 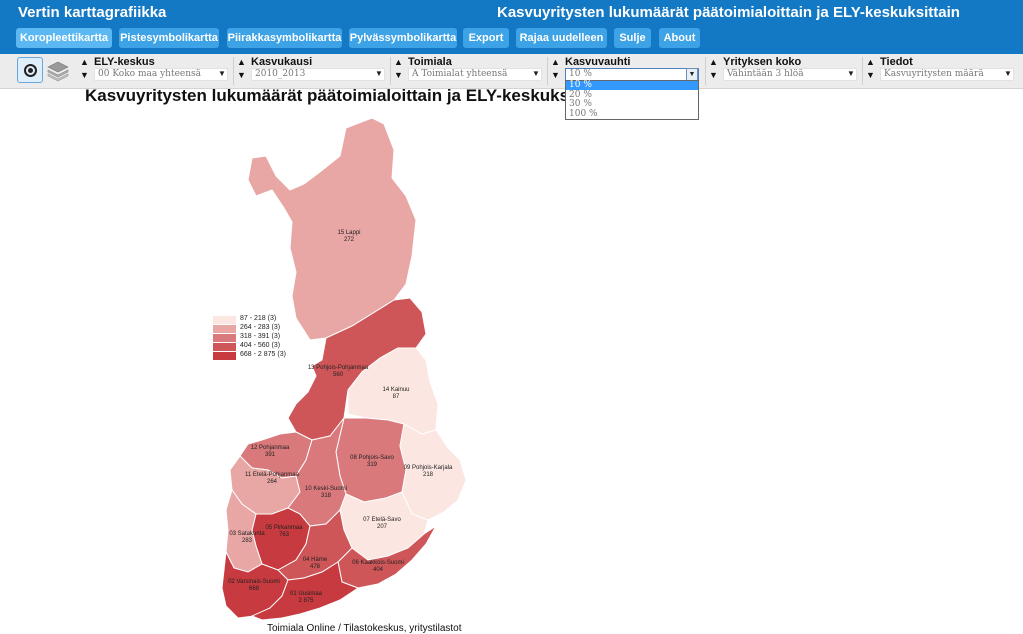 What do you see at coordinates (372, 465) in the screenshot?
I see `region-label-value: 319` at bounding box center [372, 465].